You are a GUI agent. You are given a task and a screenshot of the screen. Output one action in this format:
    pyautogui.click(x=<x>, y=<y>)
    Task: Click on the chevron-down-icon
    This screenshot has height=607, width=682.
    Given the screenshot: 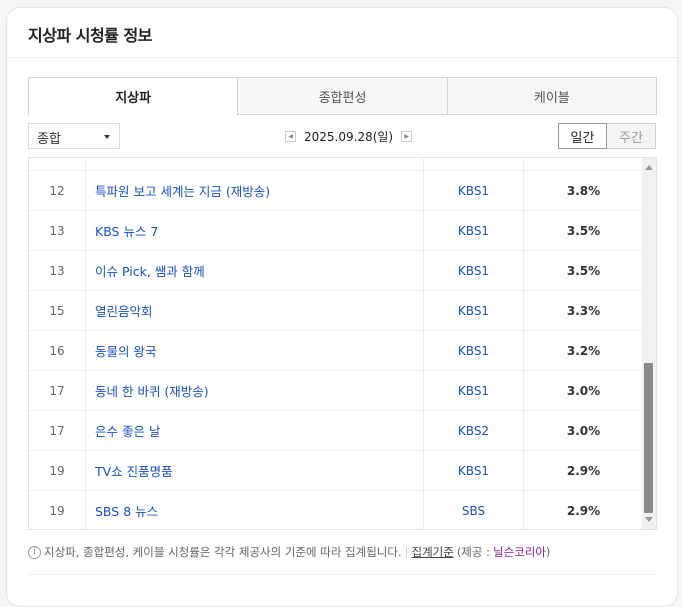 What is the action you would take?
    pyautogui.click(x=107, y=138)
    